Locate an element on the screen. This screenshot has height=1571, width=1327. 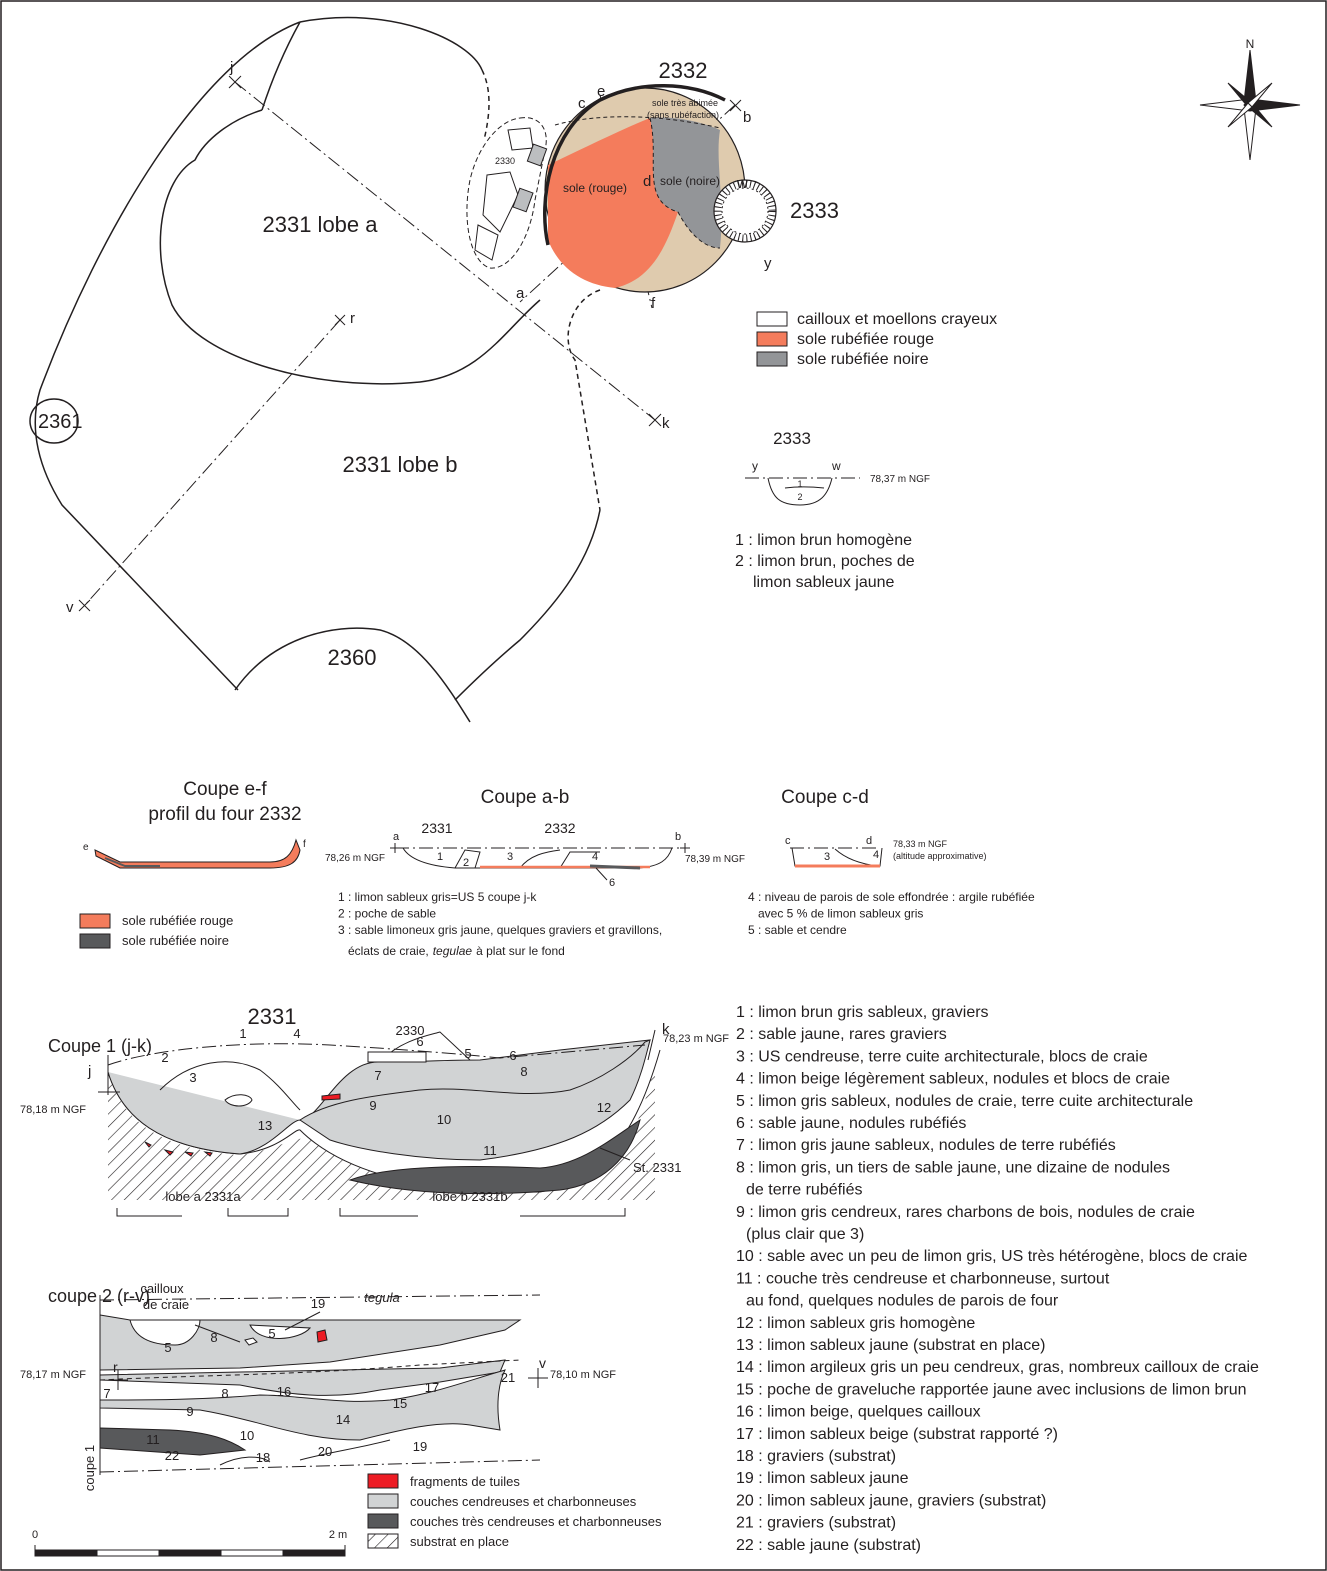
f2361-outline is located at coordinates (54, 421).